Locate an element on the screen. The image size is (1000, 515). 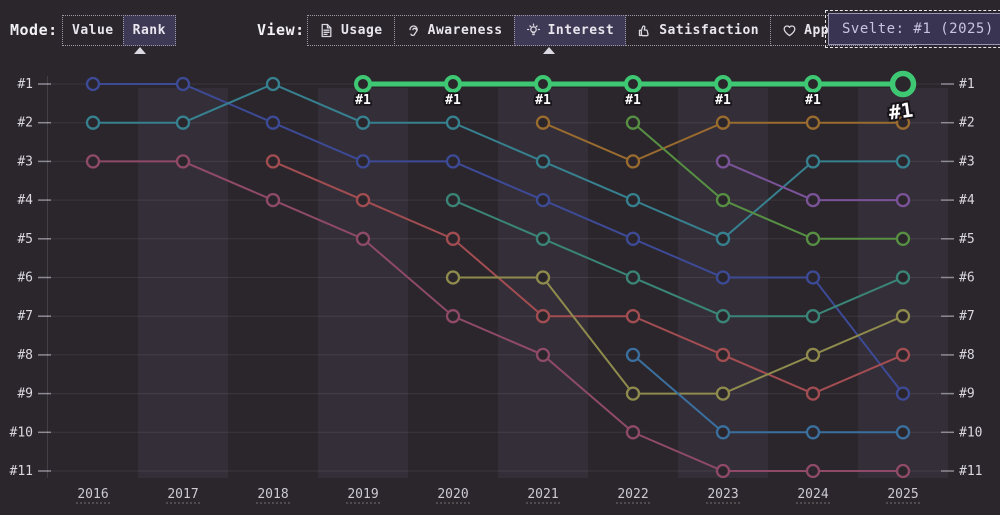
thumbs-up-icon is located at coordinates (644, 31).